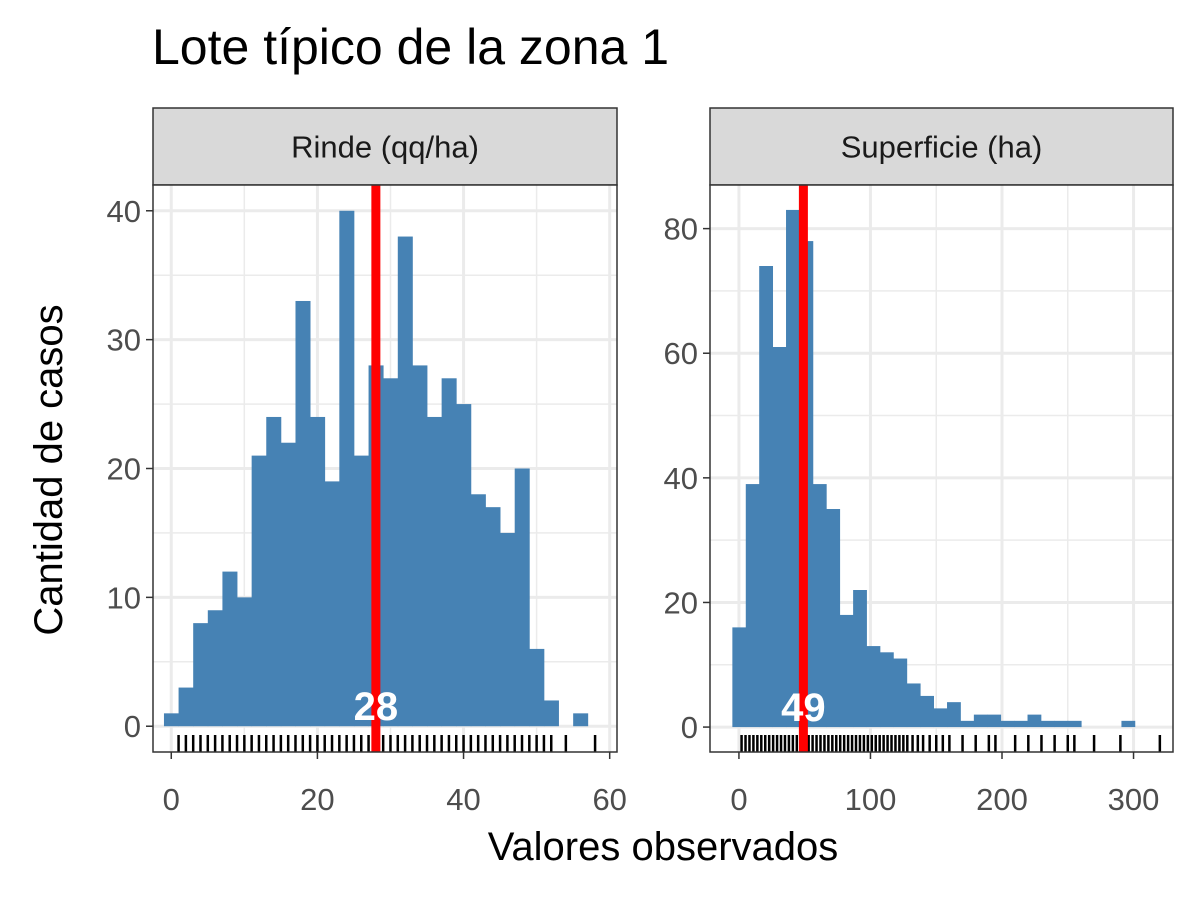 The image size is (1200, 900). Describe the element at coordinates (49, 469) in the screenshot. I see `y-axis-title: Cantidad de casos` at that location.